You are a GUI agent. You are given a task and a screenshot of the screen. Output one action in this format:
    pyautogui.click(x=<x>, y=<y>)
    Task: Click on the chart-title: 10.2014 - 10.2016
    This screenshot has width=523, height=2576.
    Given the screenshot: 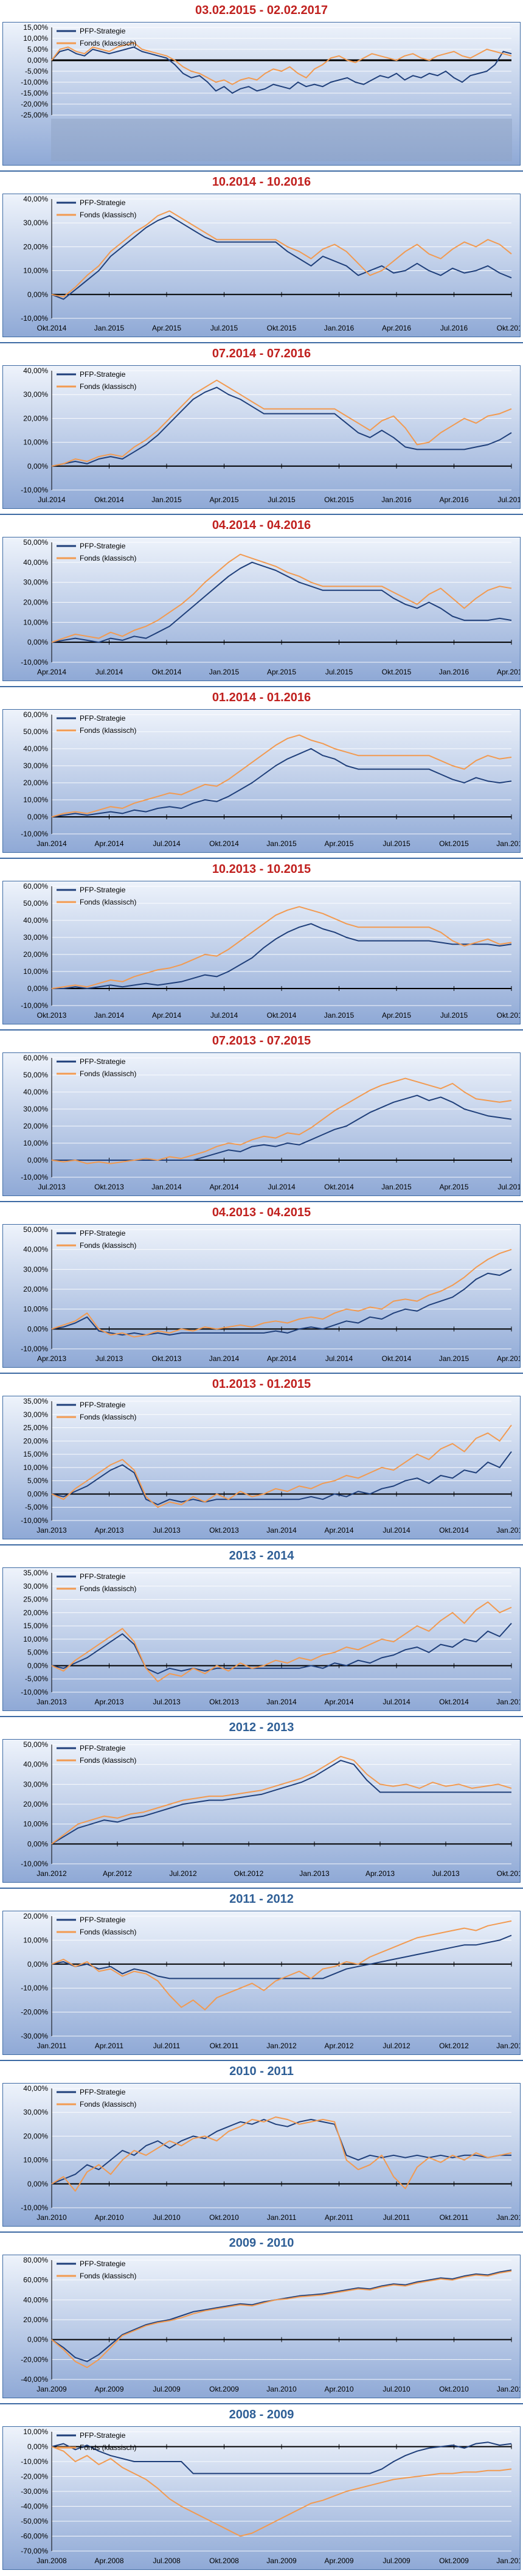 What is the action you would take?
    pyautogui.click(x=261, y=182)
    